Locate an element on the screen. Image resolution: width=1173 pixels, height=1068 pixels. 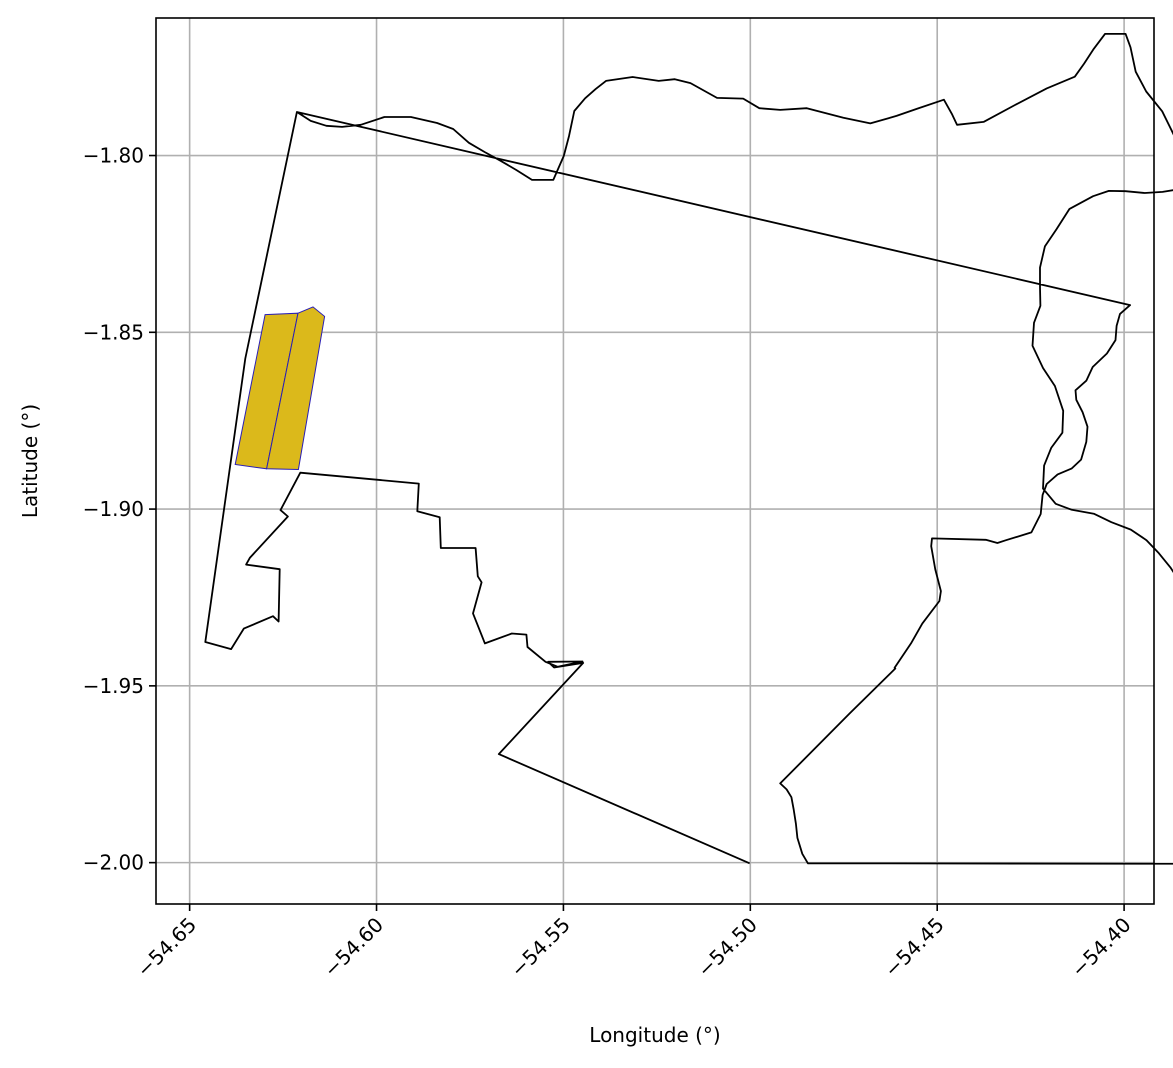
x-axis-ticks: −54.65 −54.60 −54.55 −54.50 −54.45 −54.40 is located at coordinates (634, 943).